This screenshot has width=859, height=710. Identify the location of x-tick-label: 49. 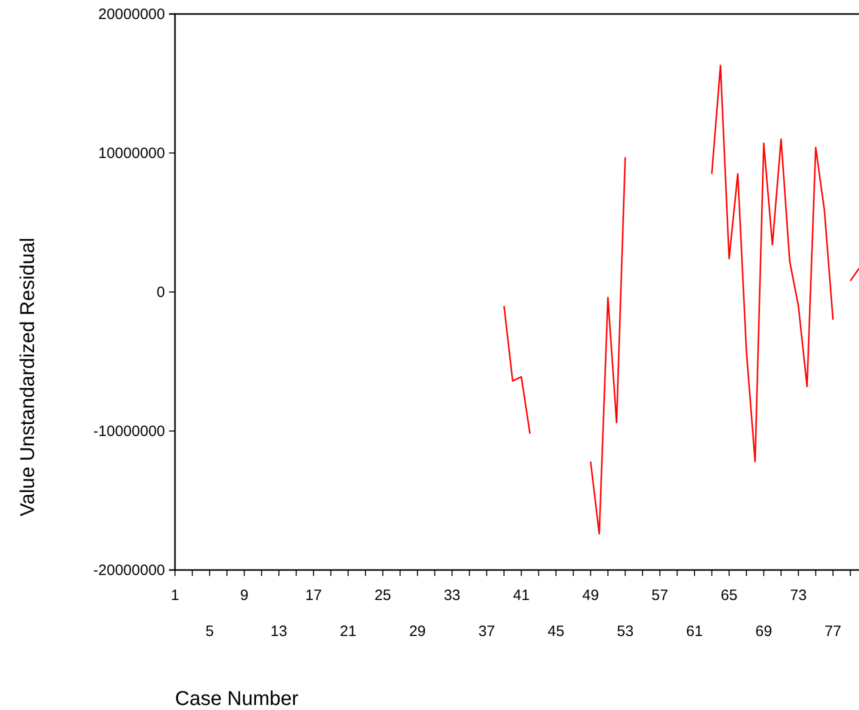
(590, 595).